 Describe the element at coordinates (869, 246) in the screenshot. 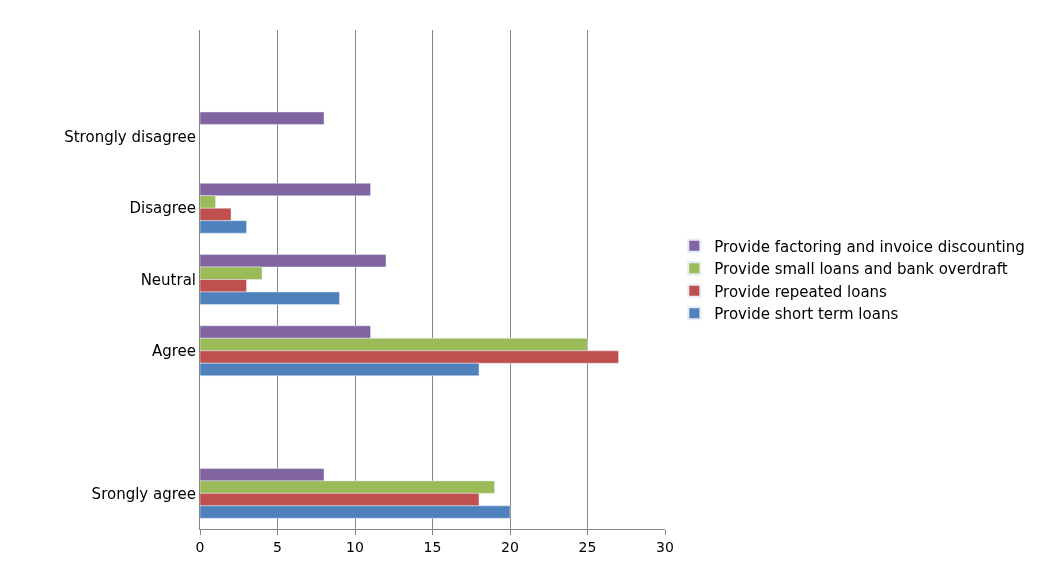

I see `legend-label: Provide factoring and invoice discounting` at that location.